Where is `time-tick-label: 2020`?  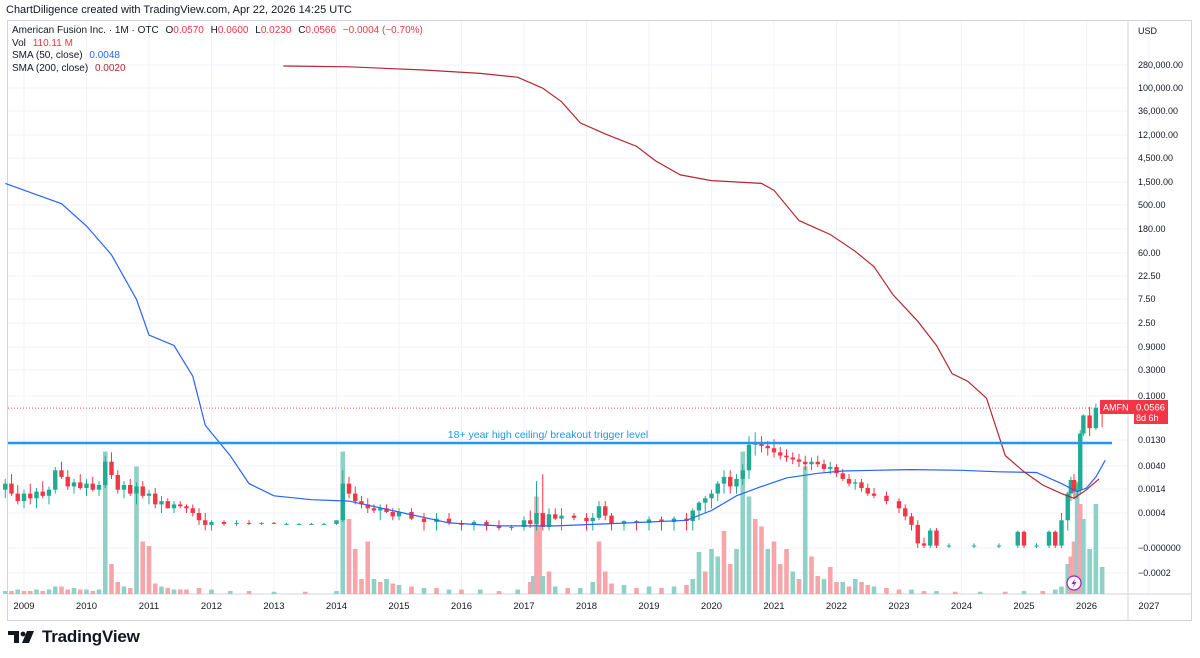
time-tick-label: 2020 is located at coordinates (711, 606).